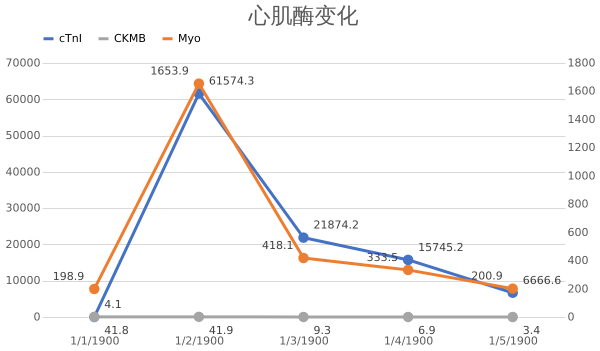 This screenshot has width=600, height=351. I want to click on data-label: 6666.6, so click(542, 280).